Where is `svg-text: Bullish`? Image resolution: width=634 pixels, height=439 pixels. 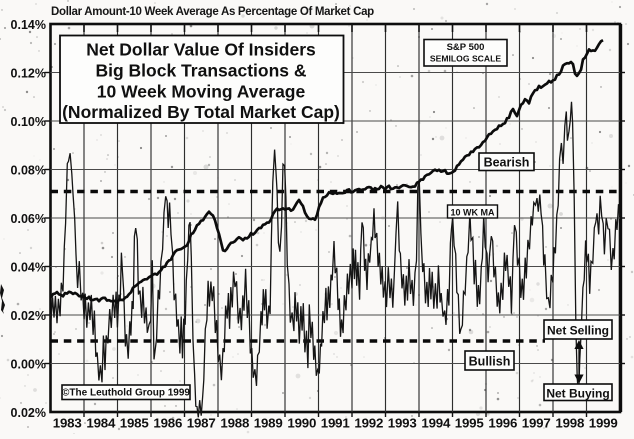 svg-text: Bullish is located at coordinates (490, 362).